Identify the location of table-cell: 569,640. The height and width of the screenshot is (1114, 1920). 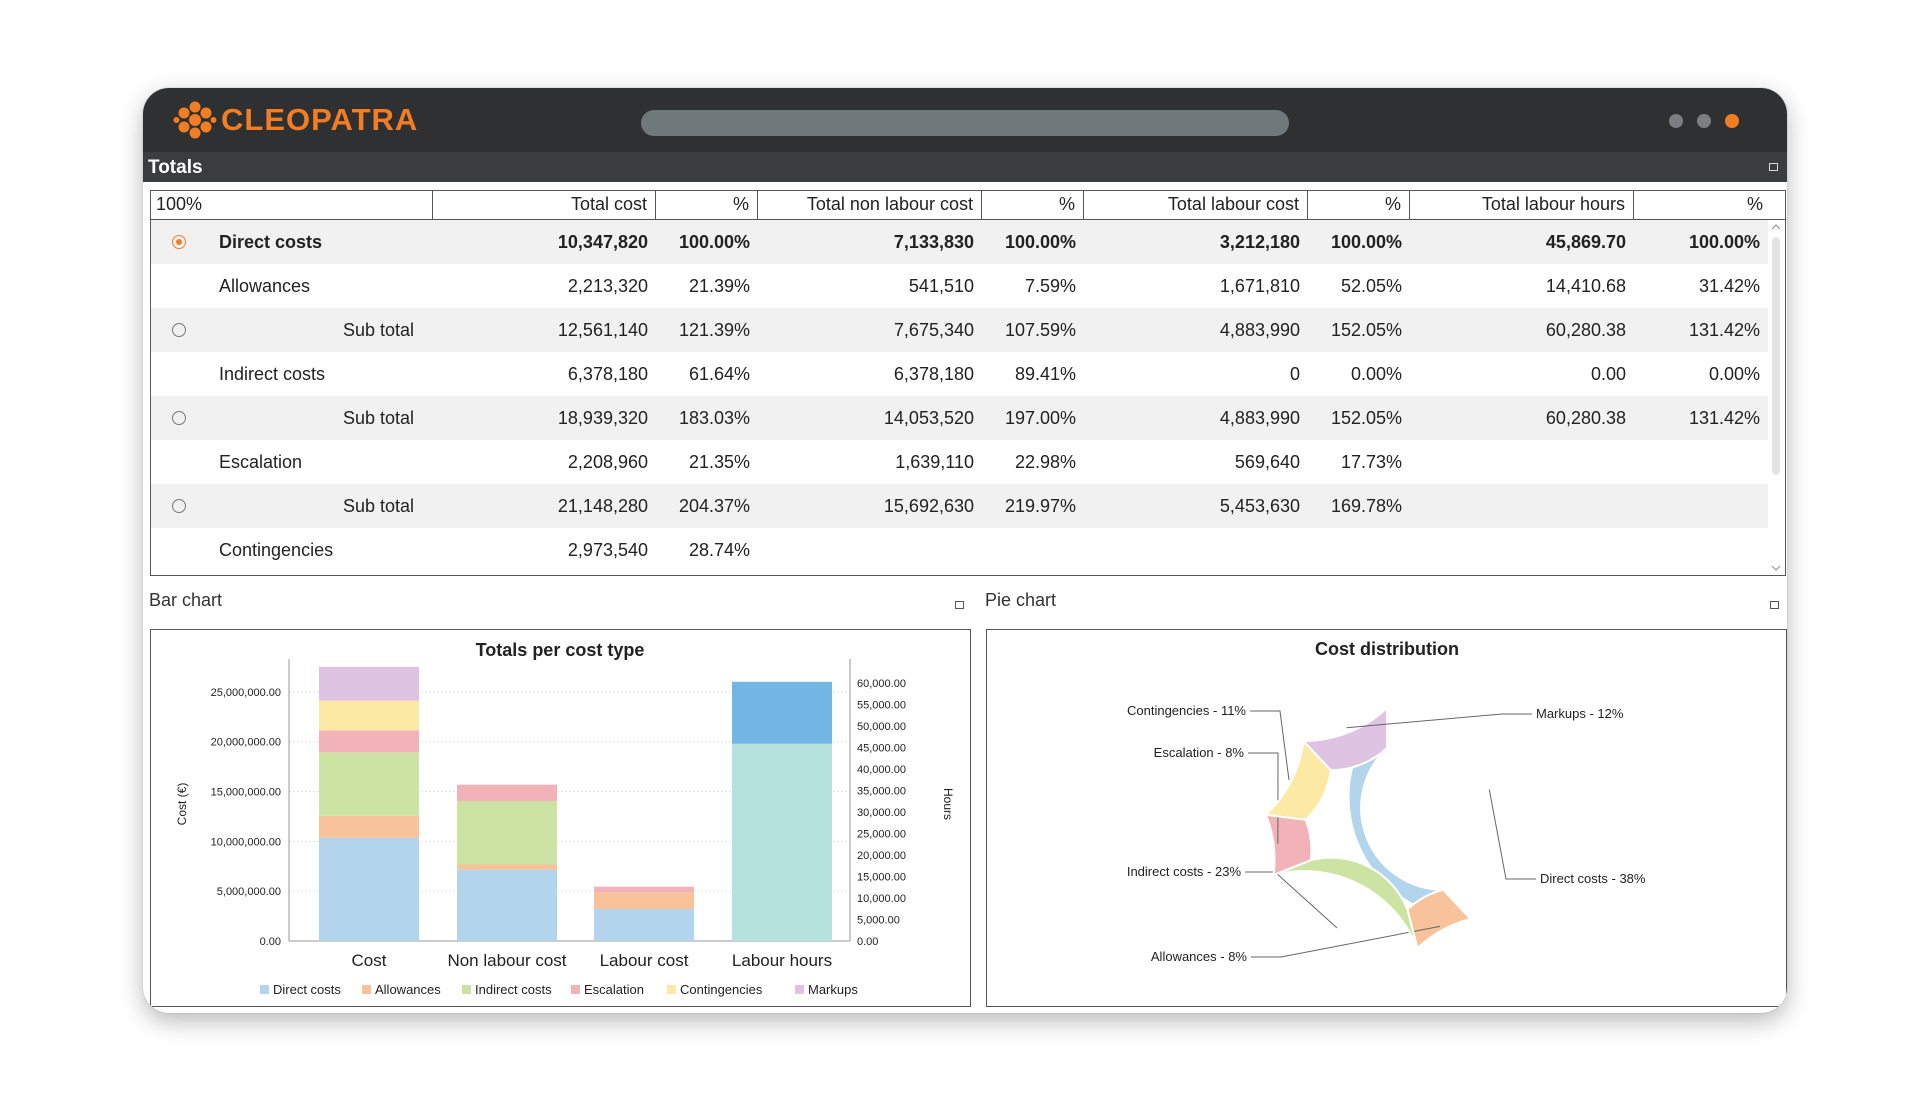
(1267, 462).